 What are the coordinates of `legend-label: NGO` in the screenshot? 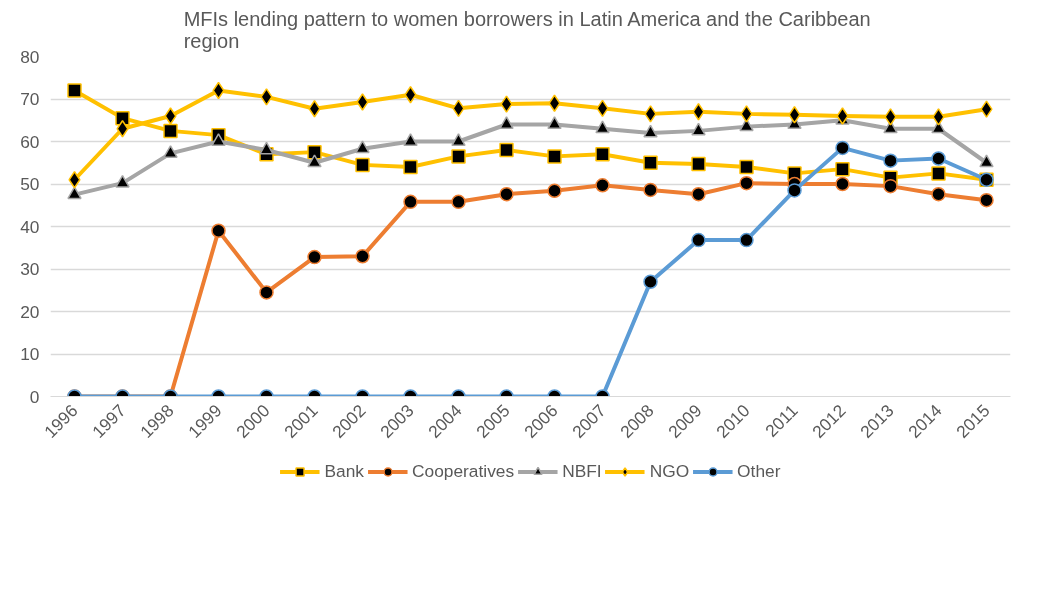 It's located at (669, 471).